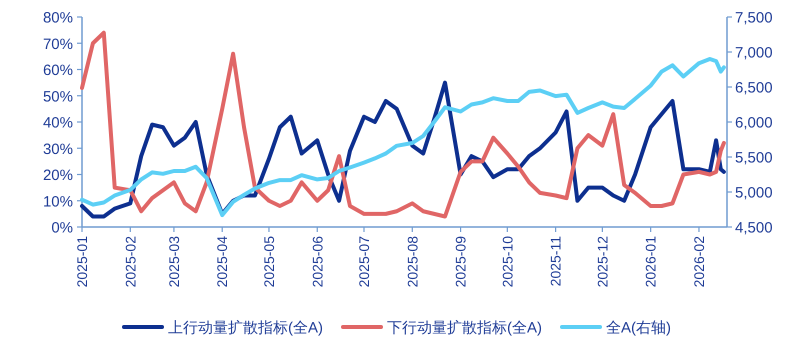 The image size is (795, 347). What do you see at coordinates (57, 44) in the screenshot?
I see `y-tick-label: 70%` at bounding box center [57, 44].